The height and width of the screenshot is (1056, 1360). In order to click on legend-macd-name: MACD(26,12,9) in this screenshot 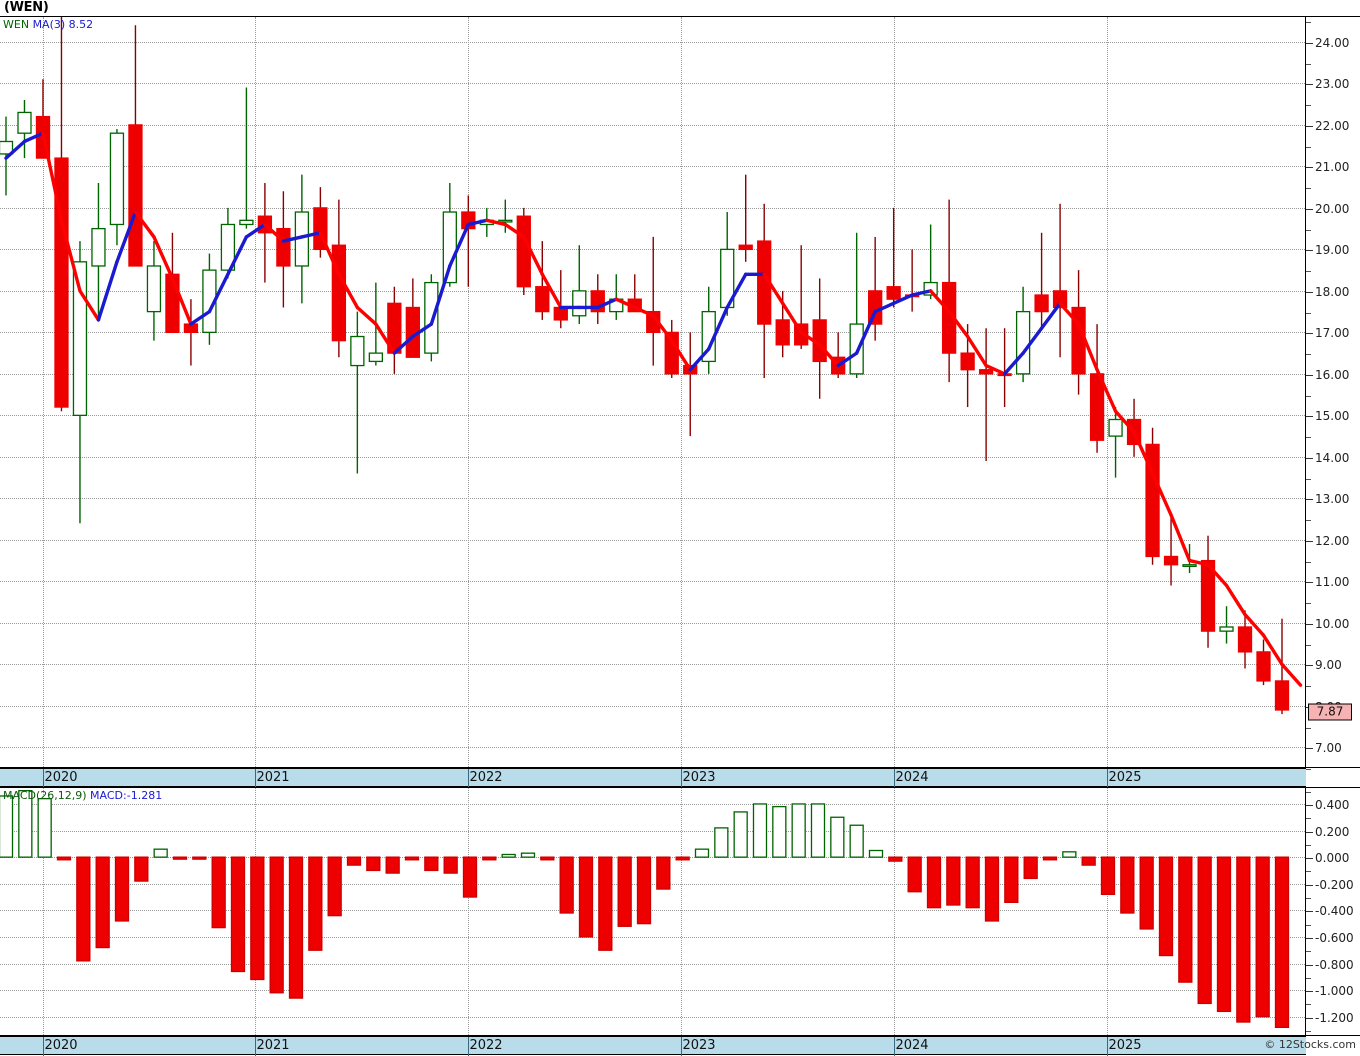, I will do `click(45, 795)`.